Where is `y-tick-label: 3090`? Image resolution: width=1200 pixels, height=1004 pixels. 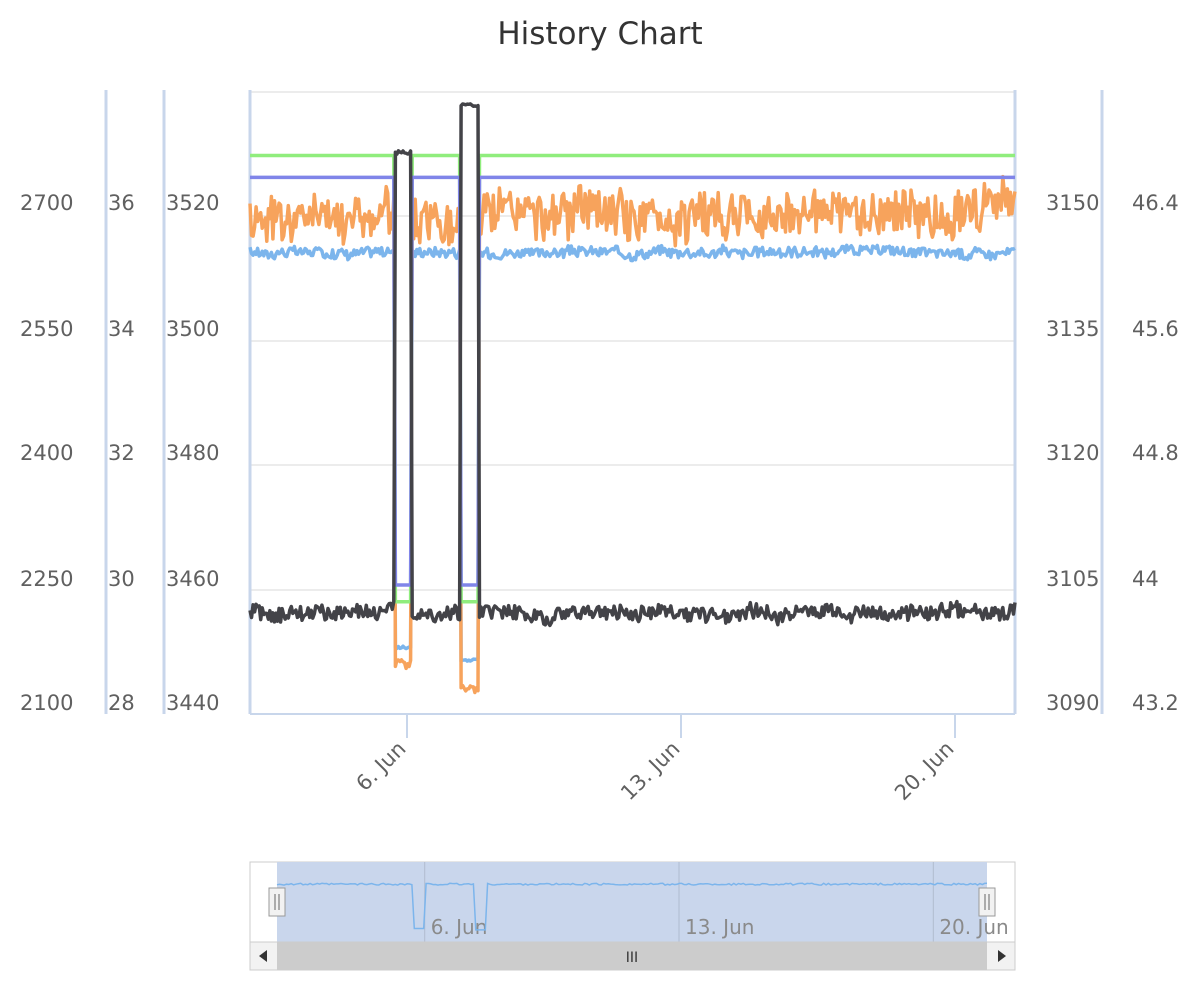
y-tick-label: 3090 is located at coordinates (1072, 703).